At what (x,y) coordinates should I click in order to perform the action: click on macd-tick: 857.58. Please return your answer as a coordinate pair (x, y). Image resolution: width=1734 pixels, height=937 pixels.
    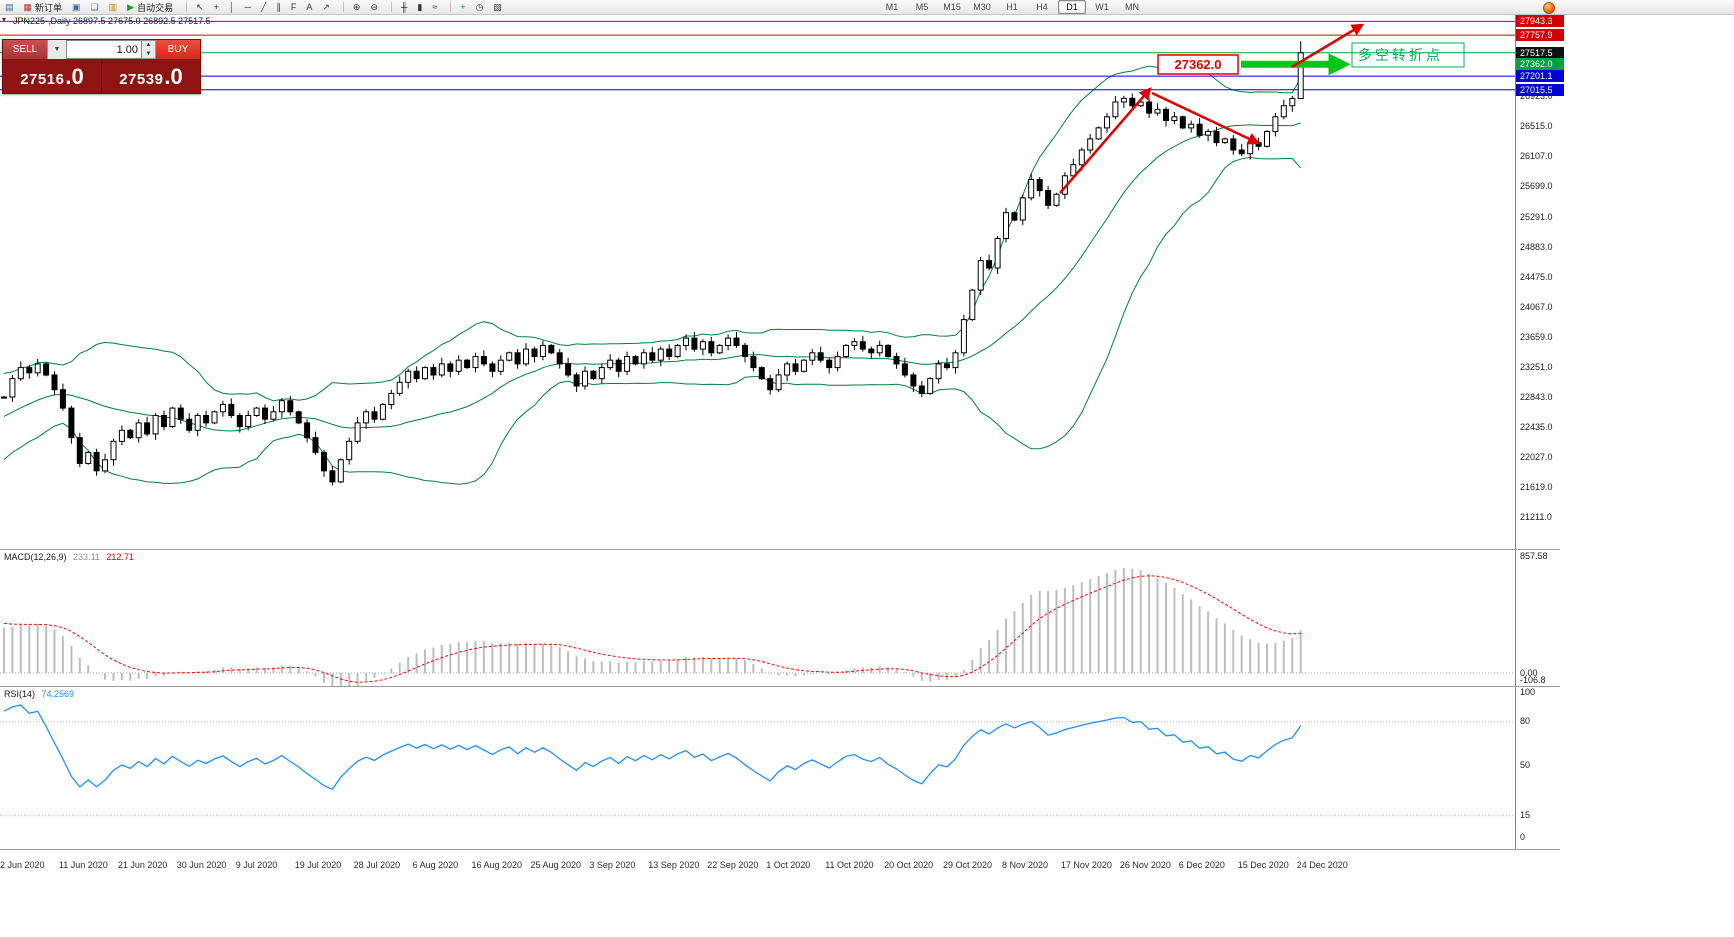
    Looking at the image, I should click on (1534, 555).